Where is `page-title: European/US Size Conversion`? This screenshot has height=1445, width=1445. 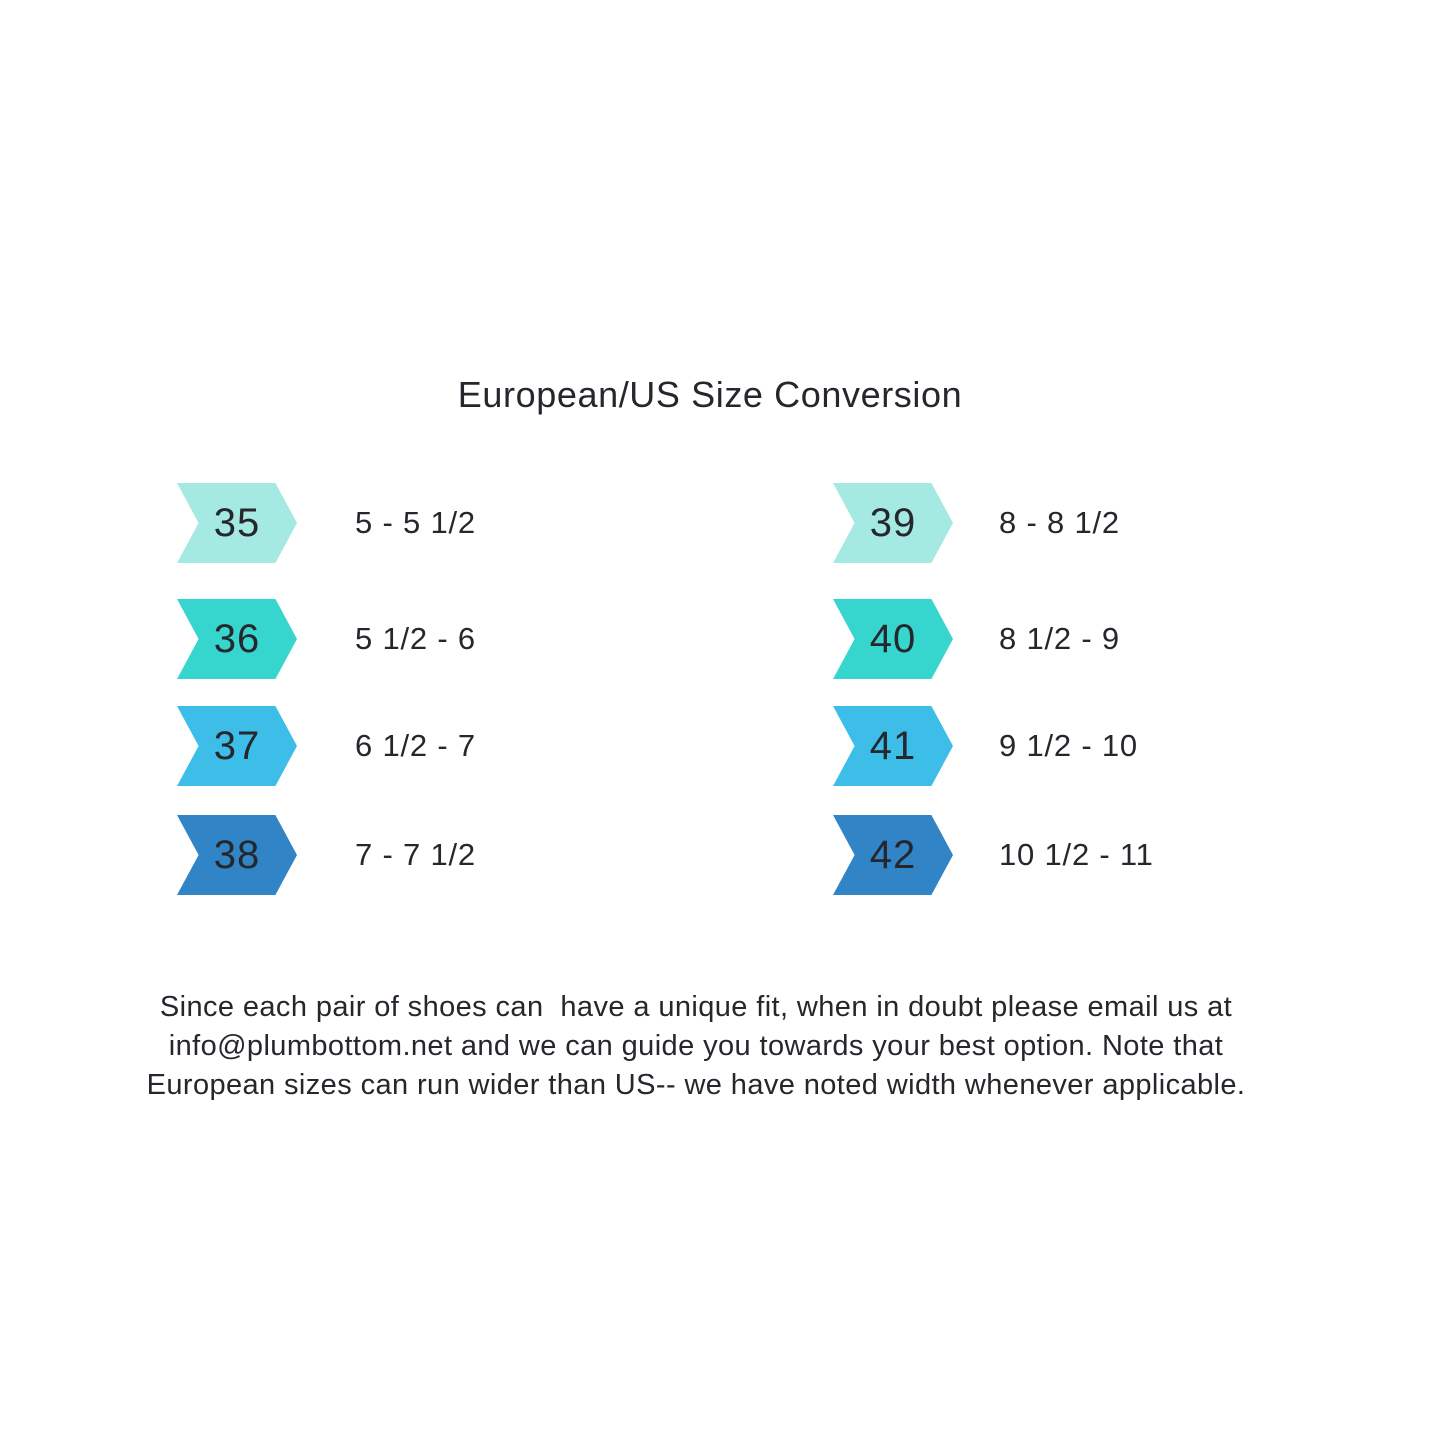
page-title: European/US Size Conversion is located at coordinates (710, 394).